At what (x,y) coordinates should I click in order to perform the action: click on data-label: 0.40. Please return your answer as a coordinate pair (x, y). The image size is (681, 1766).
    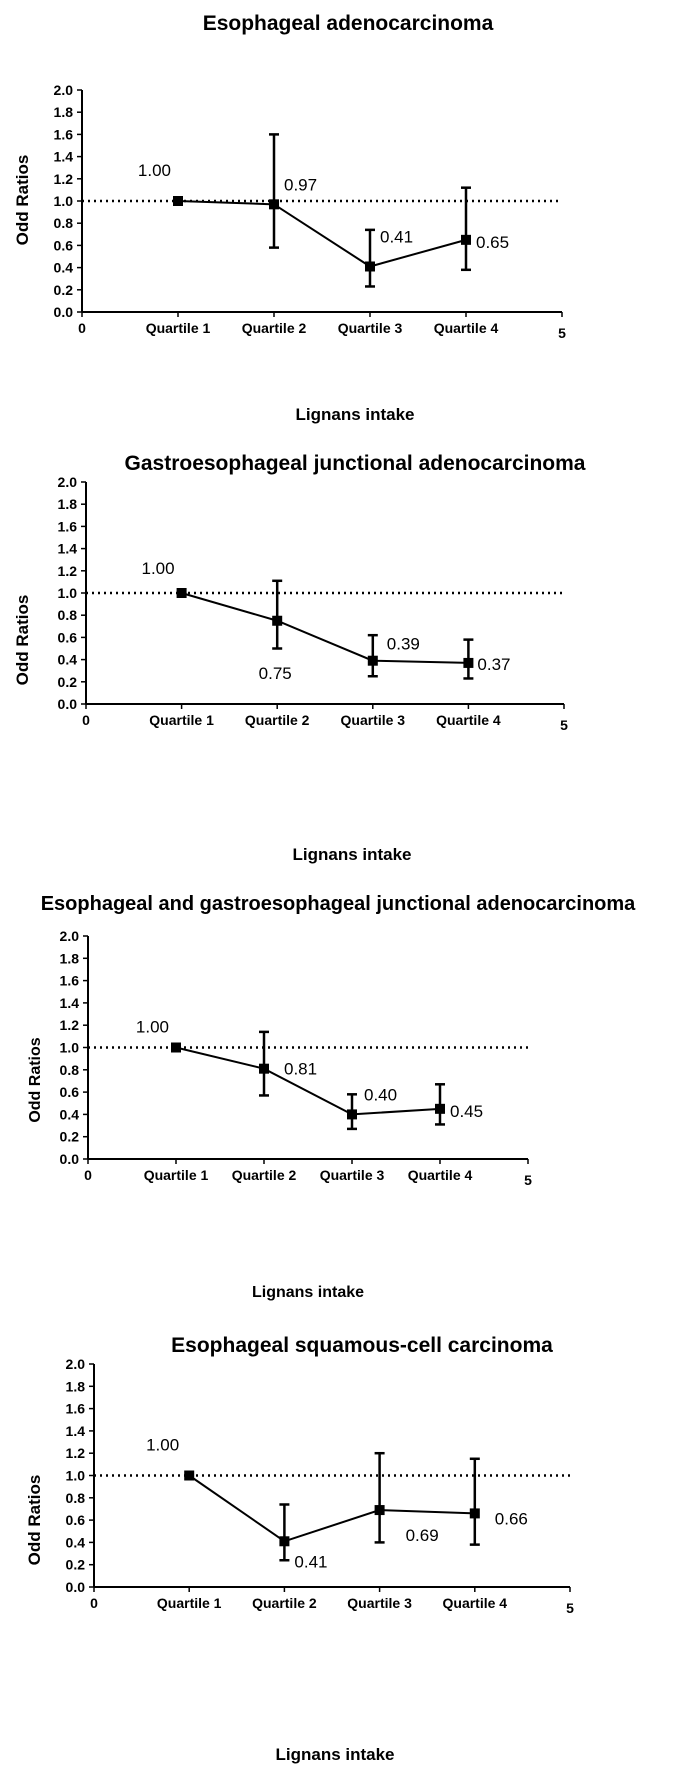
    Looking at the image, I should click on (380, 1094).